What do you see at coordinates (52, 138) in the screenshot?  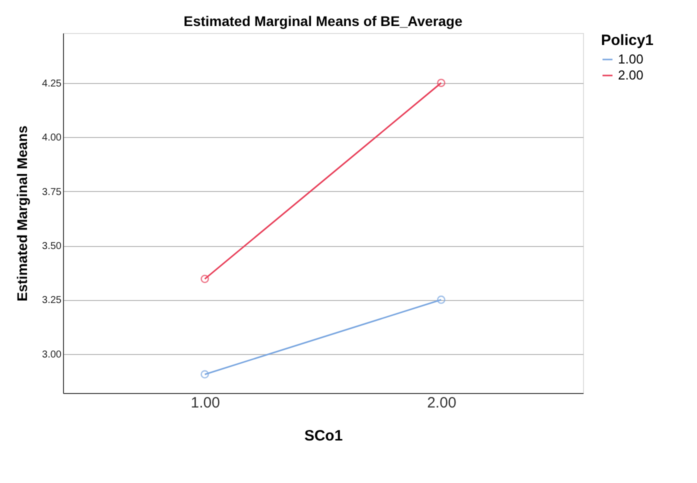 I see `y-tick-label: 4.00` at bounding box center [52, 138].